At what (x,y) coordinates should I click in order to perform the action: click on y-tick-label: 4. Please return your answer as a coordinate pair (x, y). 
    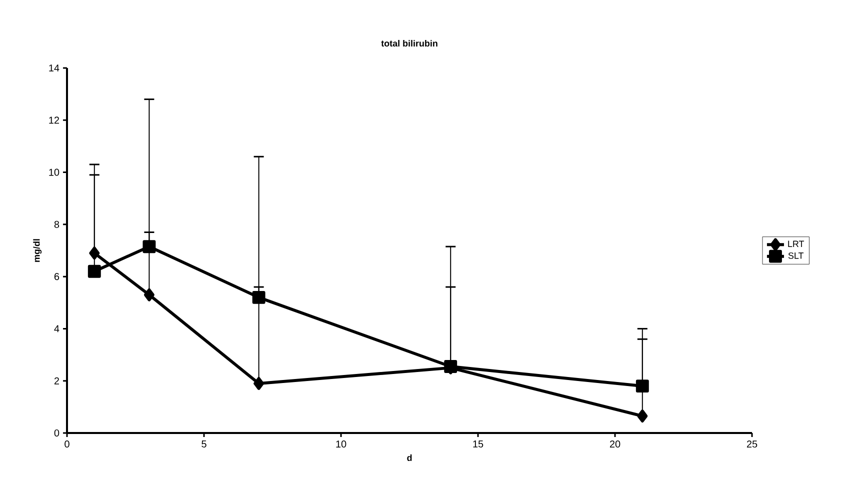
    Looking at the image, I should click on (57, 328).